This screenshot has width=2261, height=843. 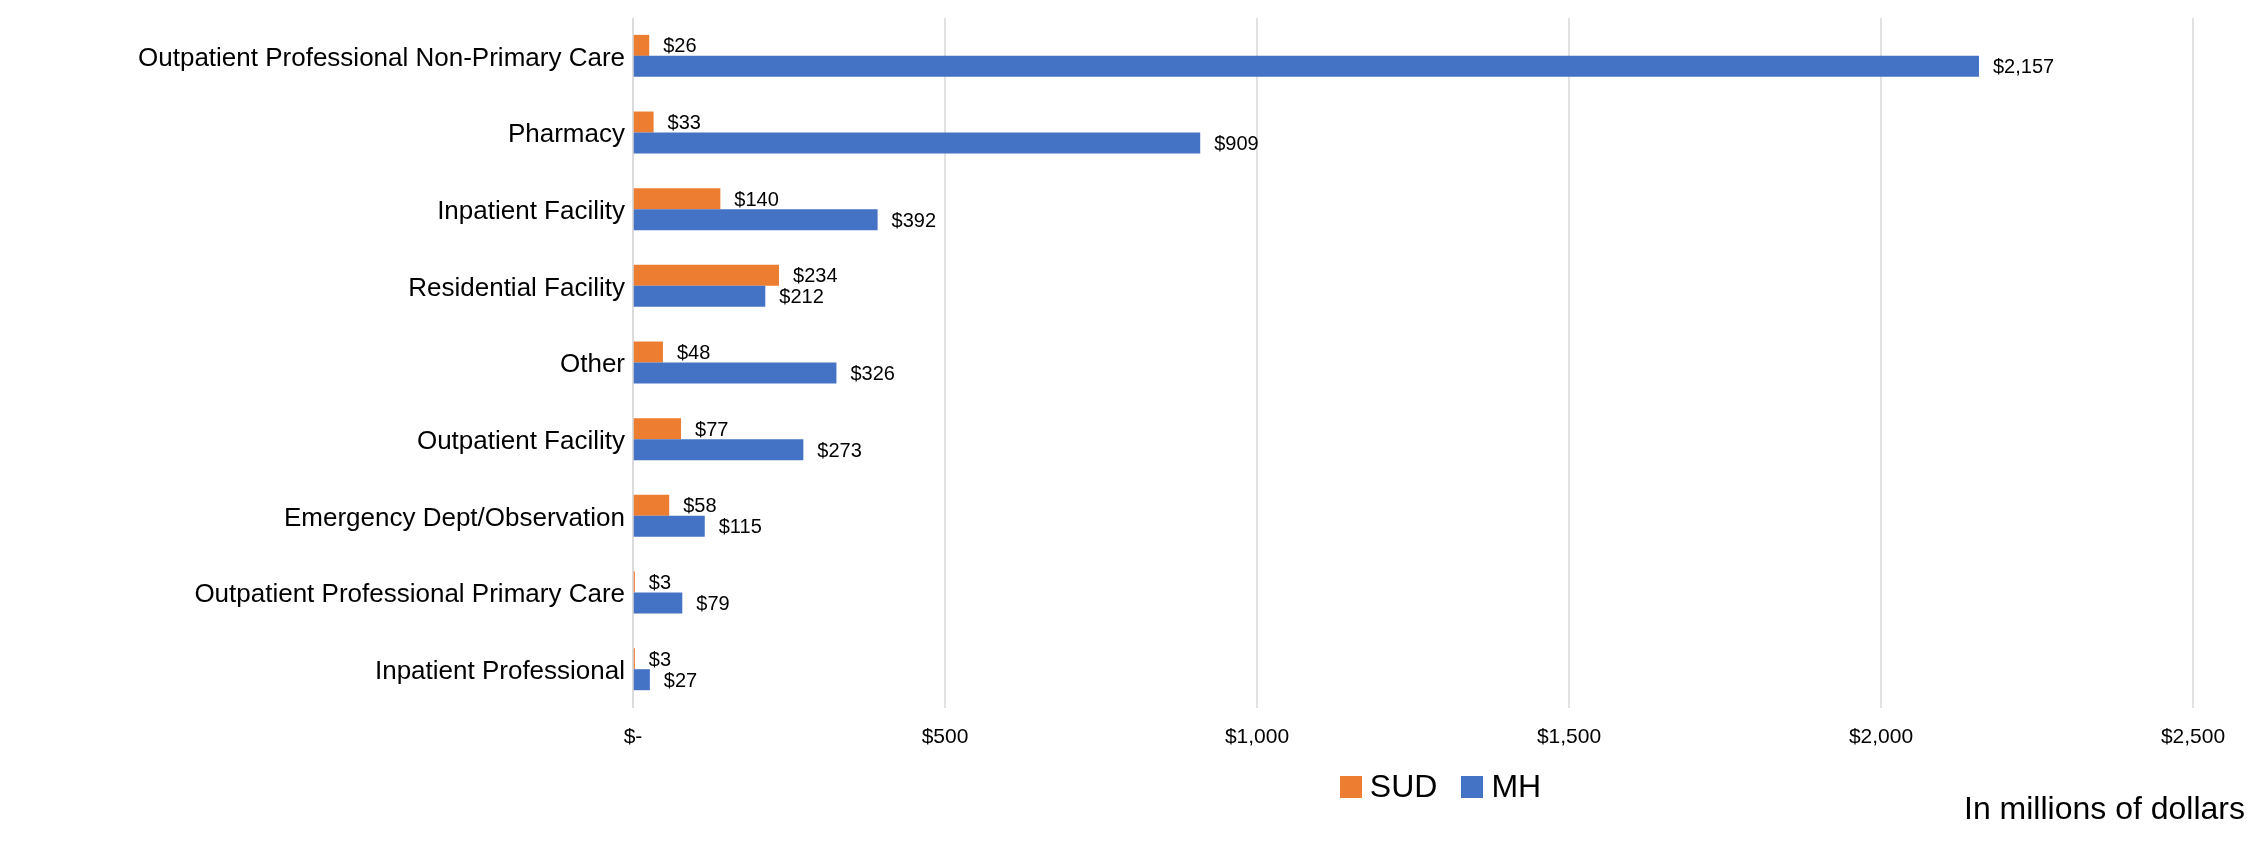 What do you see at coordinates (684, 122) in the screenshot?
I see `data-label: $33` at bounding box center [684, 122].